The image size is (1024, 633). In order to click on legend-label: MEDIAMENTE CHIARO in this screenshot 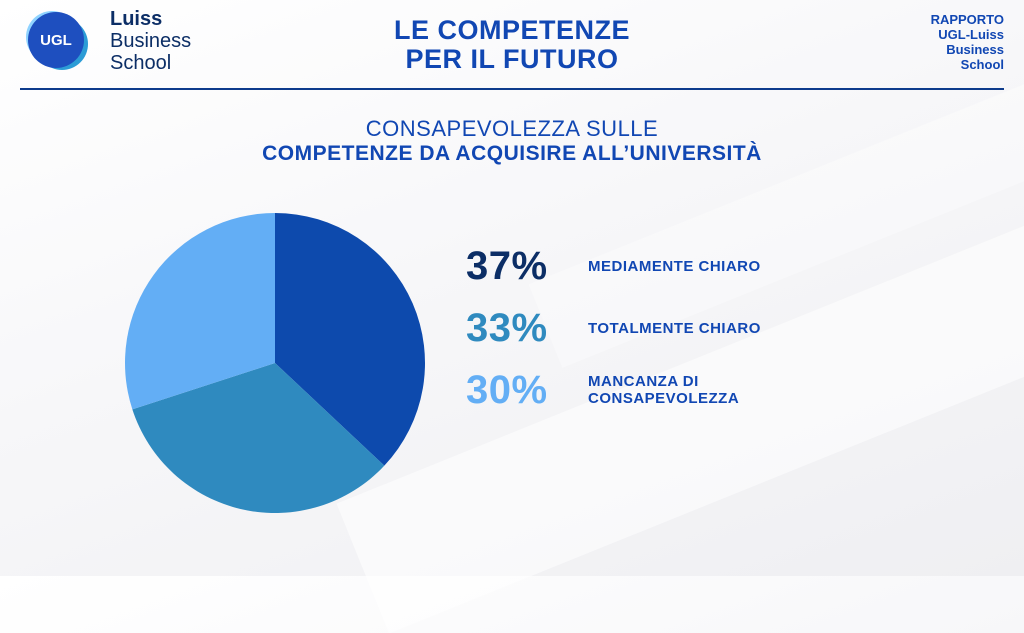, I will do `click(674, 266)`.